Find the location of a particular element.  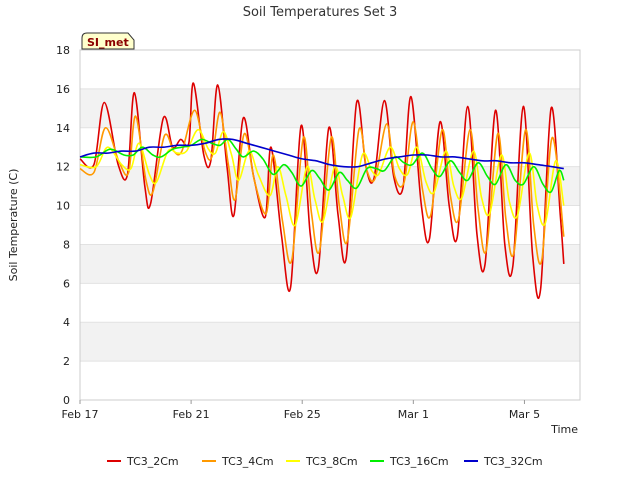

legend-item: TC3_4Cm is located at coordinates (238, 461).